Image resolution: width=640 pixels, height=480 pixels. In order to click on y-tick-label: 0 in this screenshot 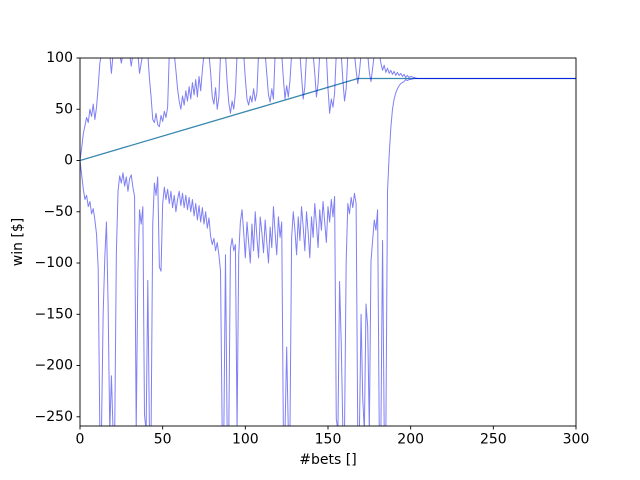, I will do `click(68, 161)`.